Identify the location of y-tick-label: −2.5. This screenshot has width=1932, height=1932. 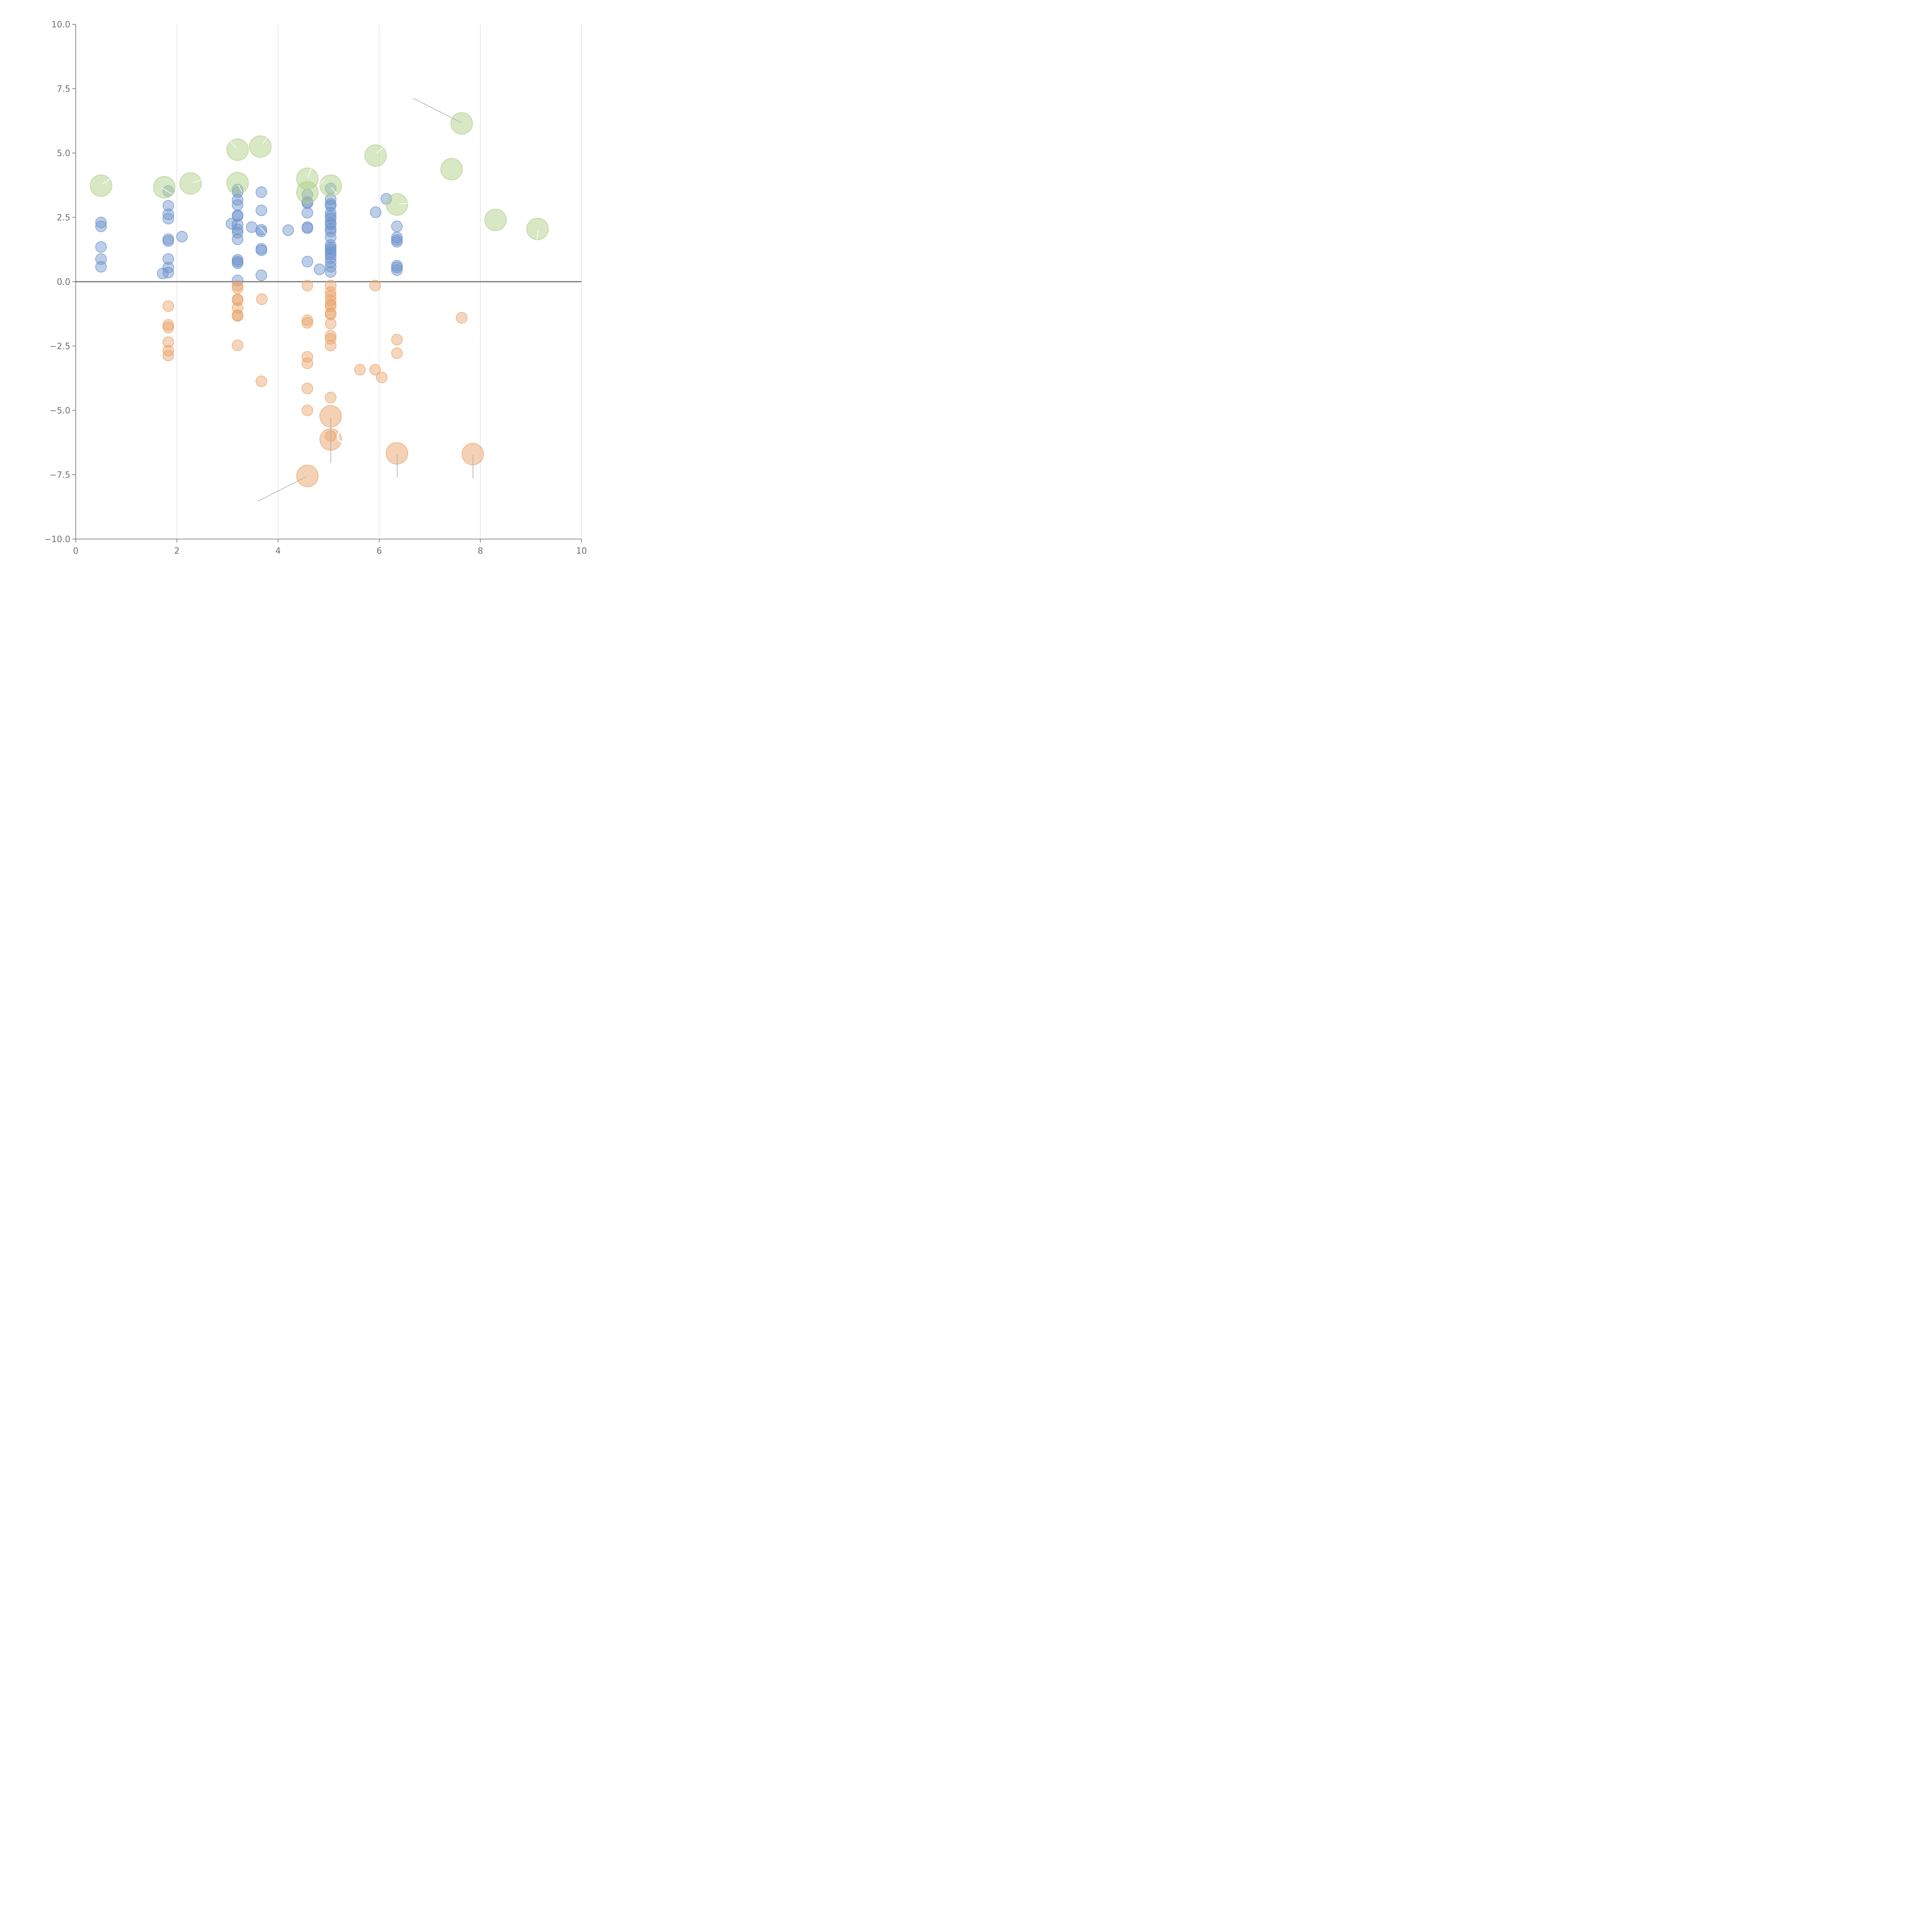
(60, 347).